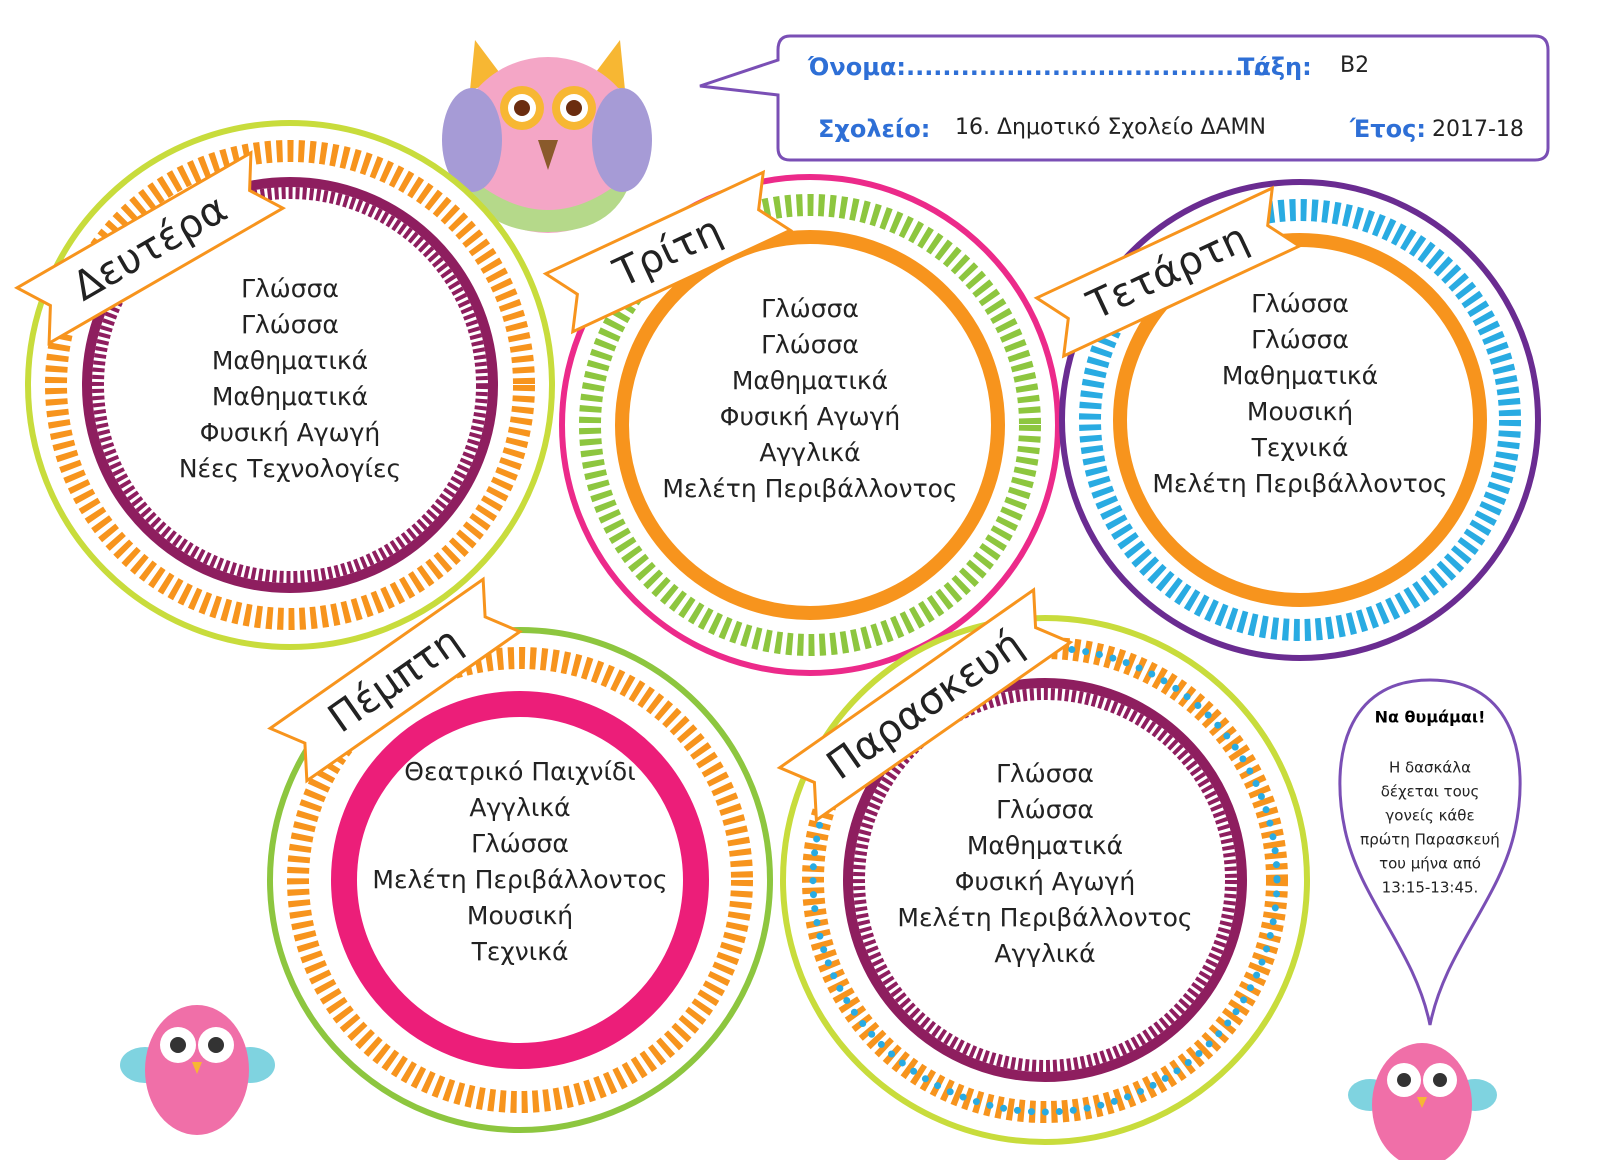  I want to click on class-label: Τάξη:, so click(1275, 67).